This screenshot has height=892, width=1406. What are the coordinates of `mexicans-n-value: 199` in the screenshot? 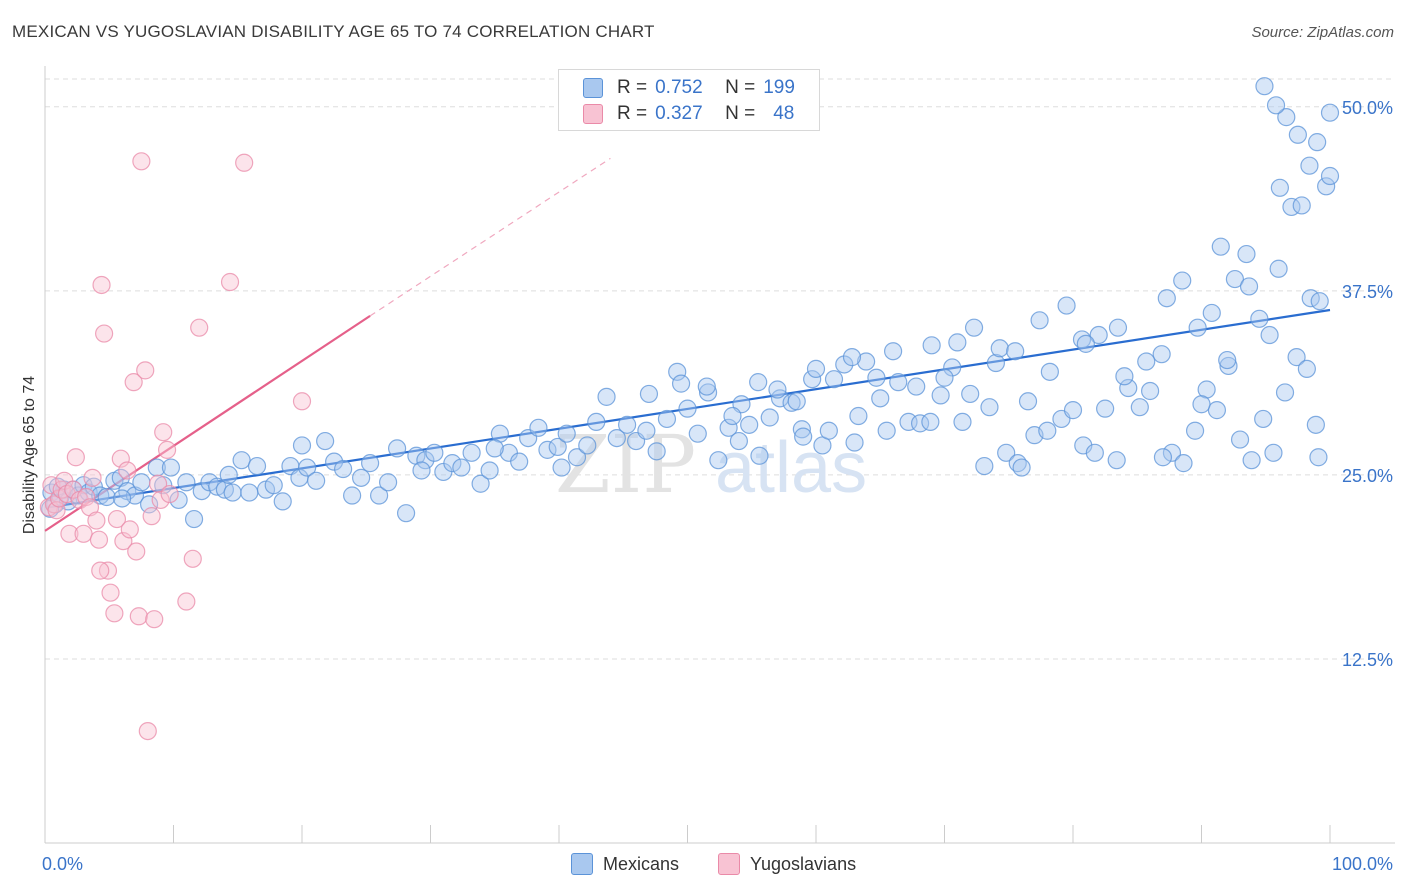 It's located at (779, 87).